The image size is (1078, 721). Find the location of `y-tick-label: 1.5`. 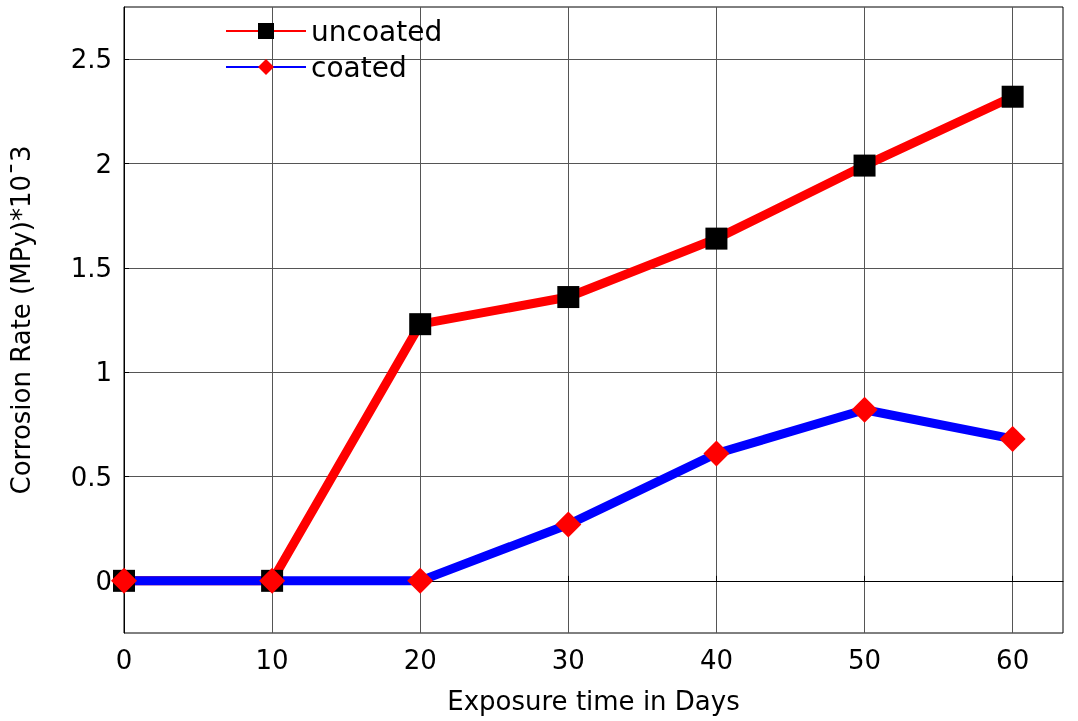

y-tick-label: 1.5 is located at coordinates (91, 267).